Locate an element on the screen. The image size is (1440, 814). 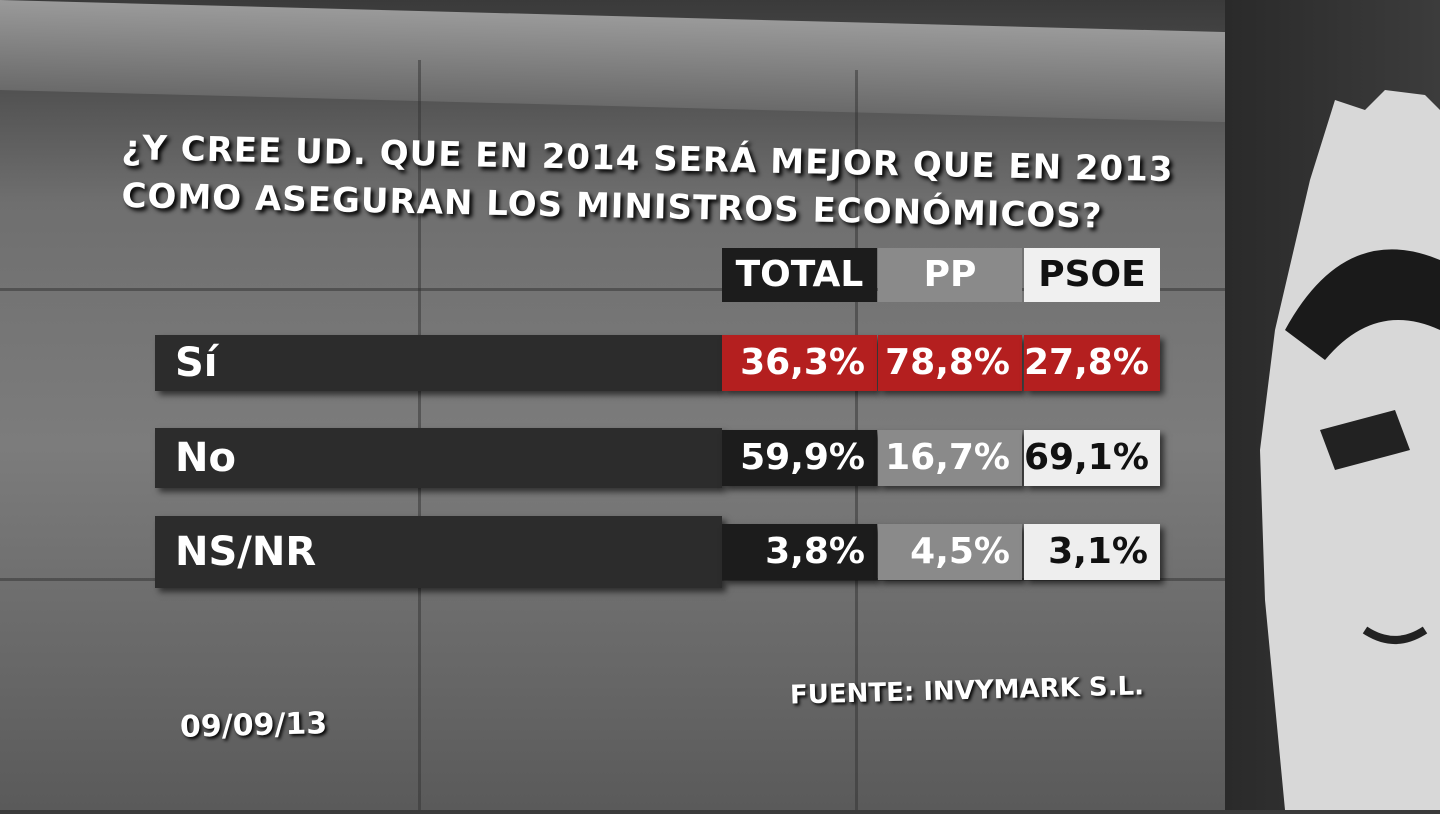
column-header: TOTAL is located at coordinates (799, 275).